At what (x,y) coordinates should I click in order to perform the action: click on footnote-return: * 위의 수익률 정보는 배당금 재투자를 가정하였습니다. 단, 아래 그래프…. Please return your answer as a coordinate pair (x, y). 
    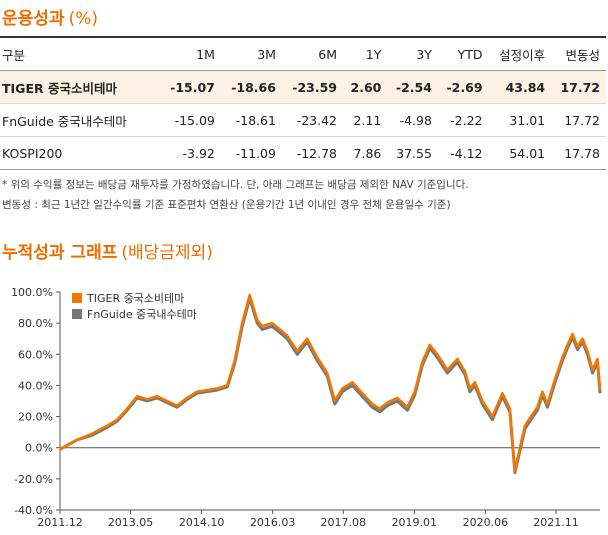
    Looking at the image, I should click on (235, 185).